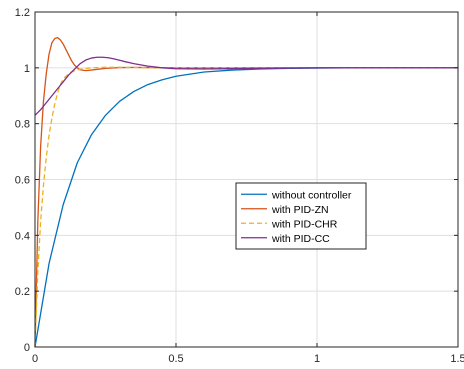  What do you see at coordinates (22, 181) in the screenshot?
I see `y-tick-label: 0.6` at bounding box center [22, 181].